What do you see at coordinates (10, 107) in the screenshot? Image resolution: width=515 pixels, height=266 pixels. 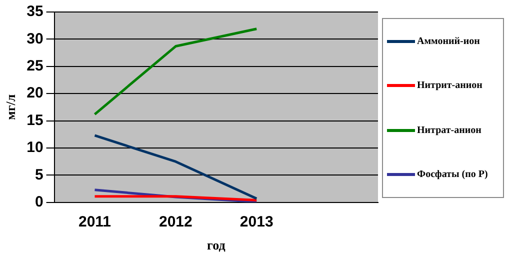 I see `y-axis-title: мг/л` at bounding box center [10, 107].